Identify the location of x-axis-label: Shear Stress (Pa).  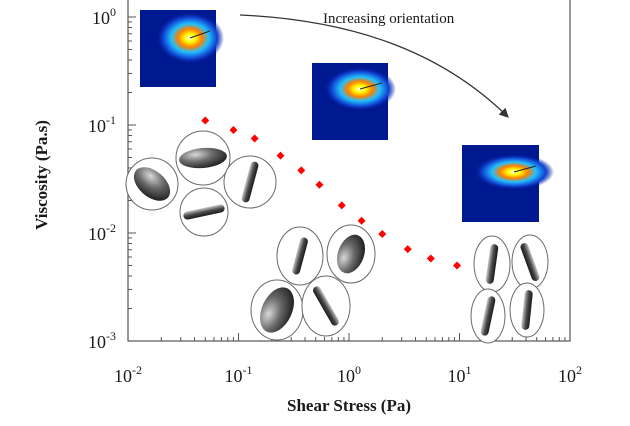
(349, 405).